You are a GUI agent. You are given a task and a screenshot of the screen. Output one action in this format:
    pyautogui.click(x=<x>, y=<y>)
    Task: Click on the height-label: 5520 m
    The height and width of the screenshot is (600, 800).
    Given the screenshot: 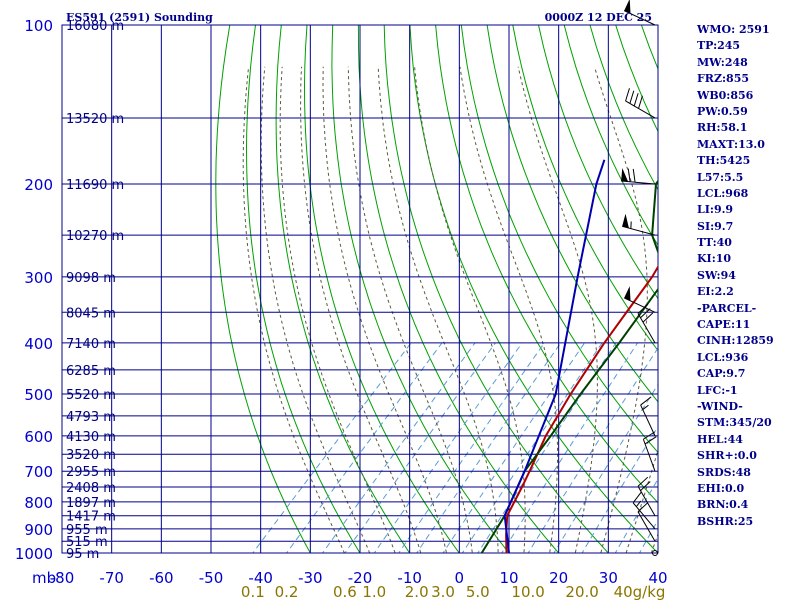 What is the action you would take?
    pyautogui.click(x=91, y=395)
    